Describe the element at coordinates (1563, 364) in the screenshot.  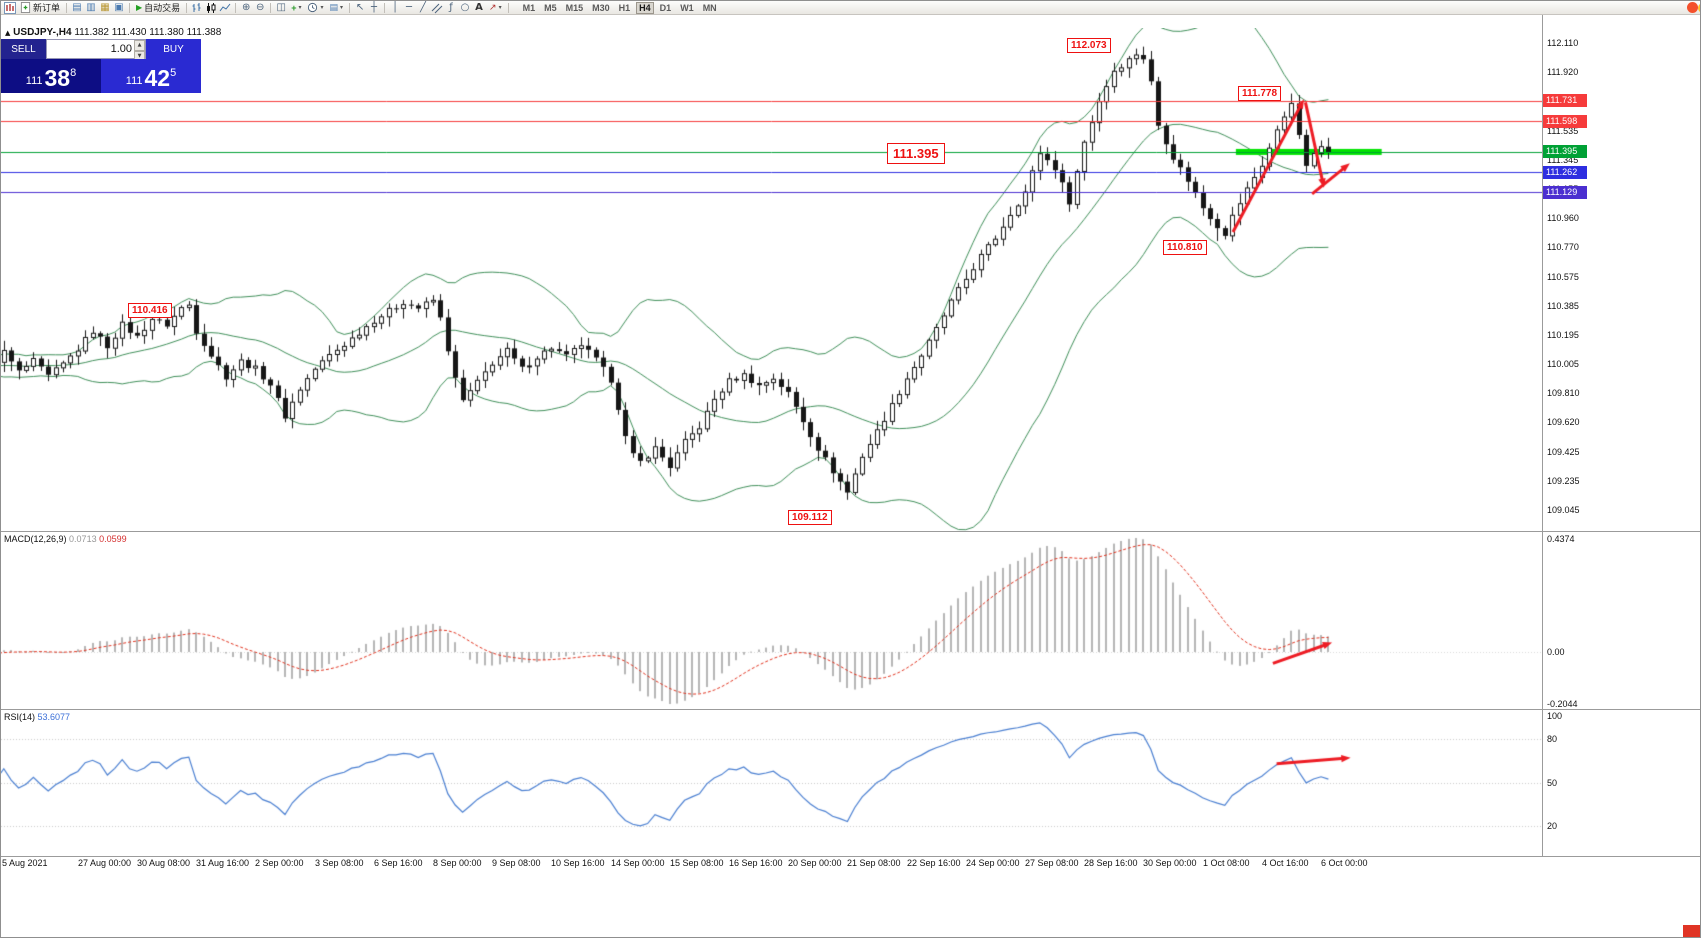
I see `price-tick: 110.005` at that location.